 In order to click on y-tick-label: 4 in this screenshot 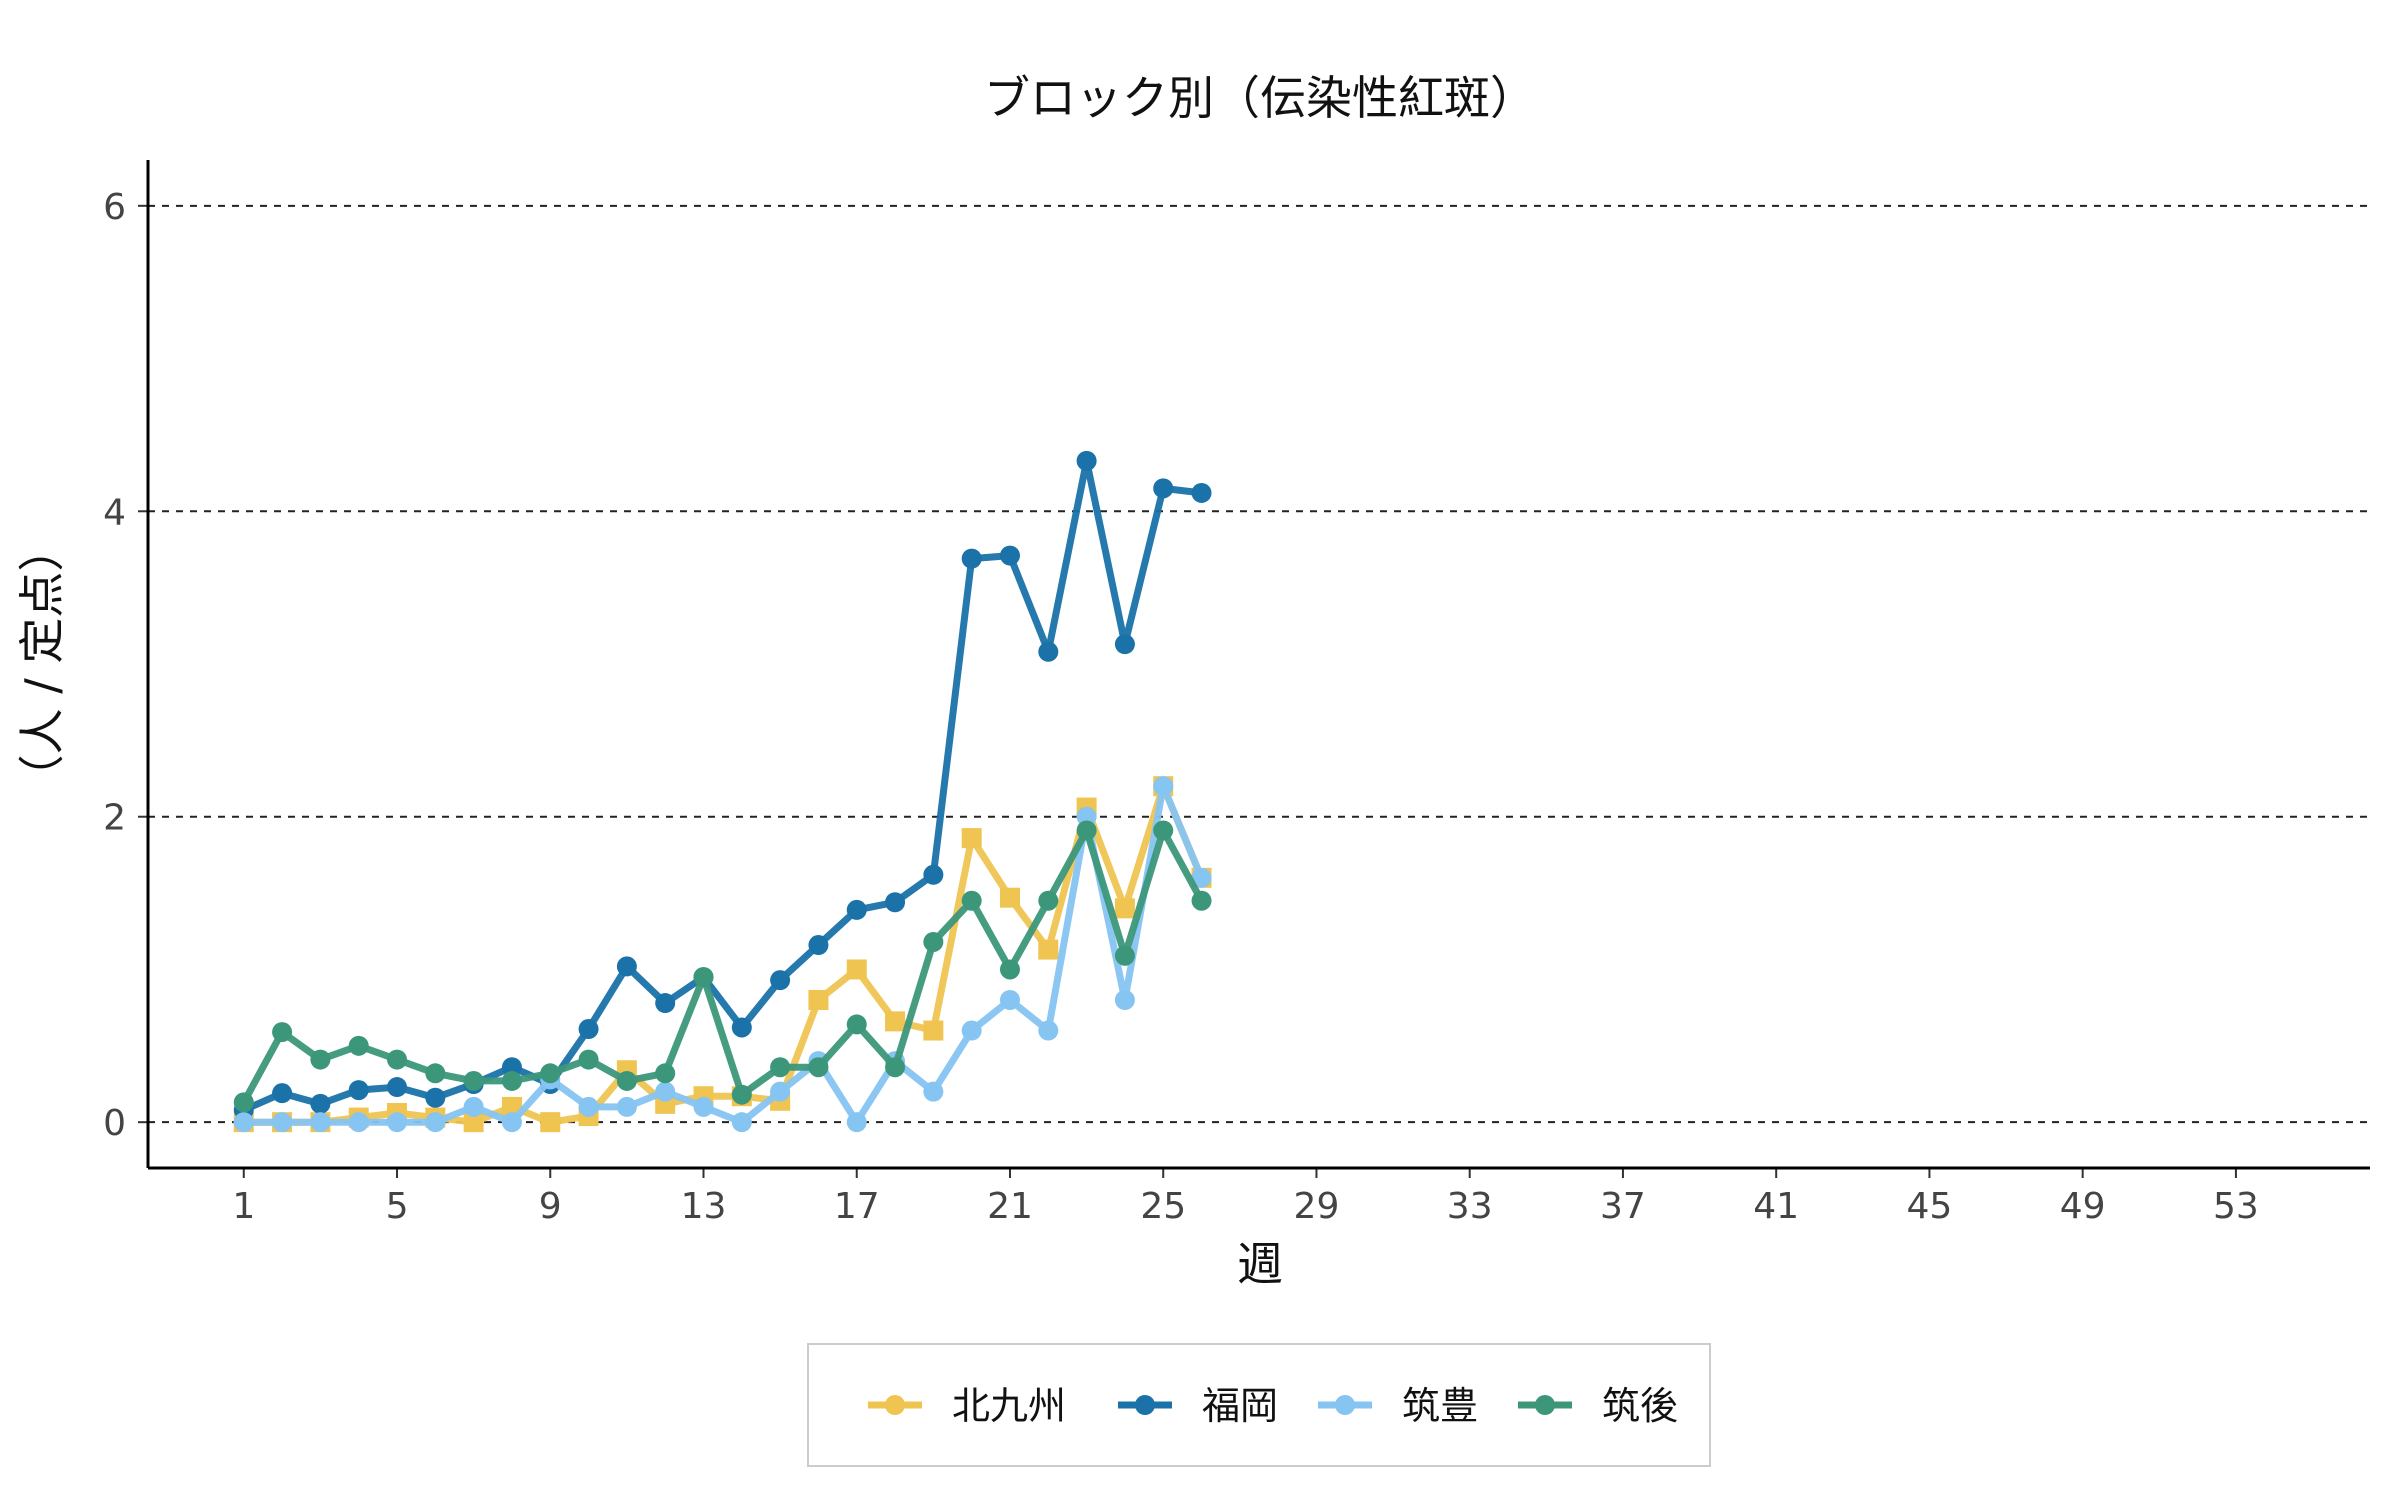, I will do `click(114, 512)`.